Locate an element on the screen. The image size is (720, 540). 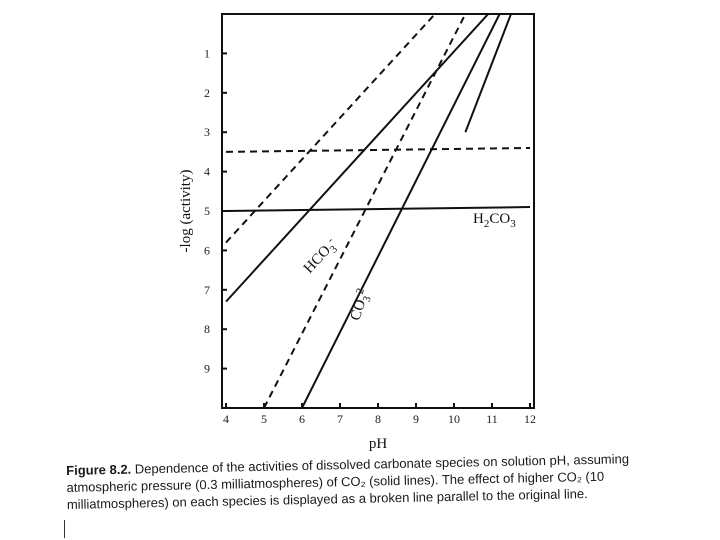
x-tick-label-9: 9 is located at coordinates (416, 419).